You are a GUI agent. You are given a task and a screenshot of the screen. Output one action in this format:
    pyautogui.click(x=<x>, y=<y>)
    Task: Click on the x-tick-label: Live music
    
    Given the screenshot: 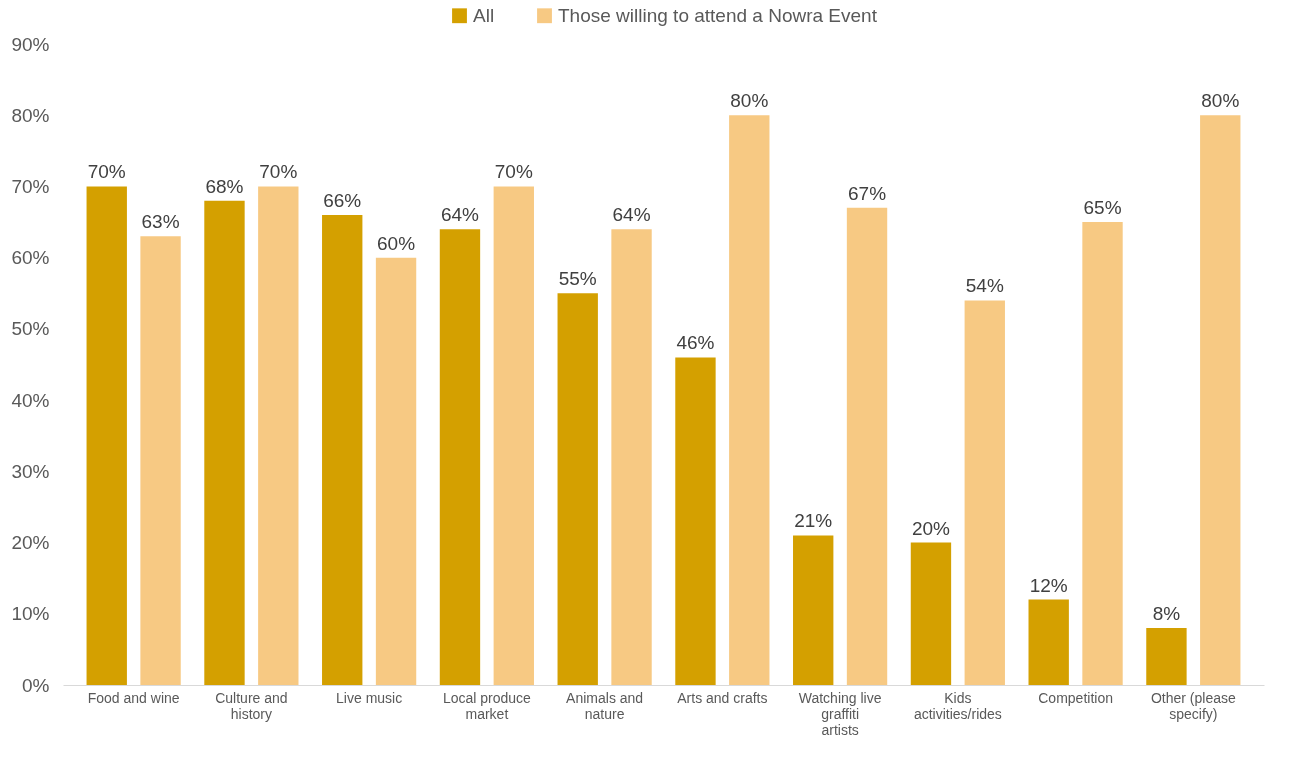 What is the action you would take?
    pyautogui.click(x=369, y=697)
    